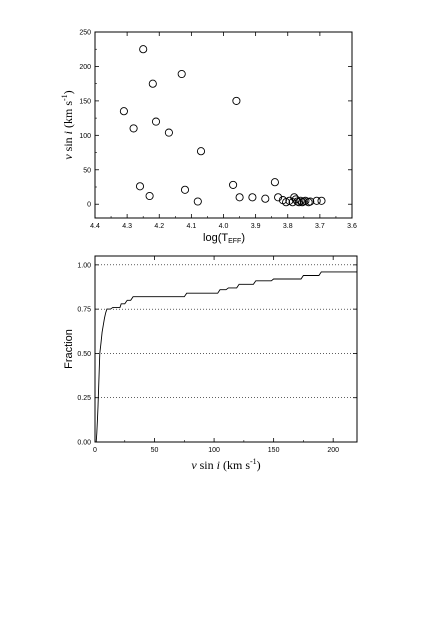  What do you see at coordinates (84, 265) in the screenshot?
I see `cdf-y-tick-label: 1.00` at bounding box center [84, 265].